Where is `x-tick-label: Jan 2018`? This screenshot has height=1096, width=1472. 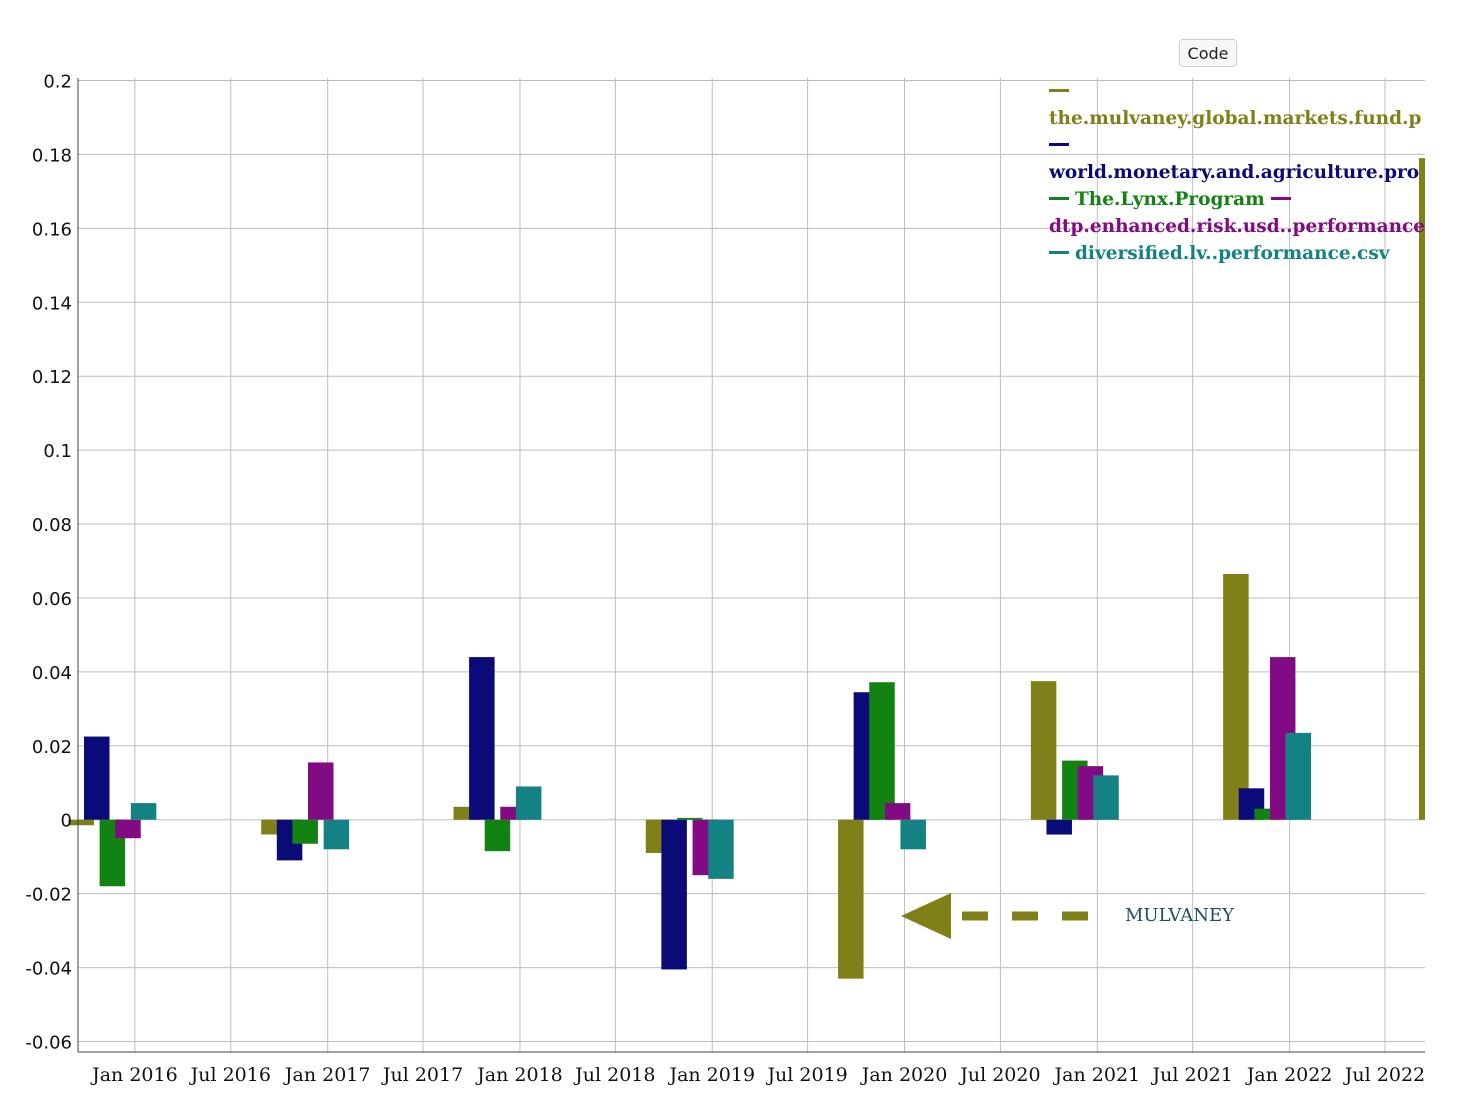
x-tick-label: Jan 2018 is located at coordinates (519, 1075).